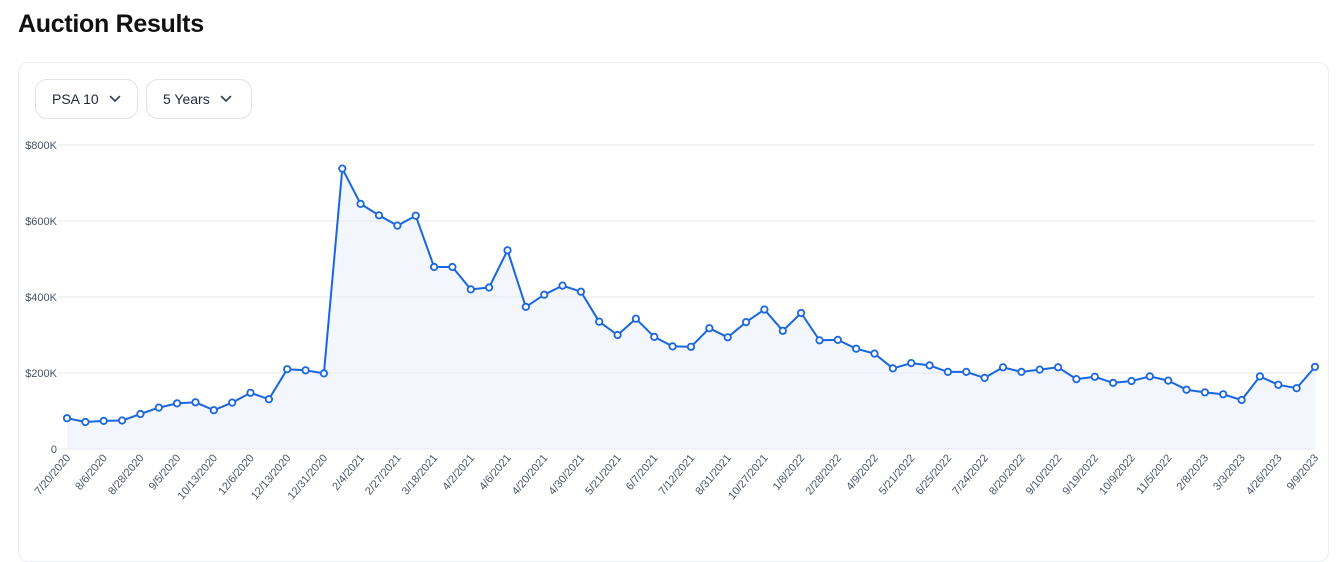 This screenshot has width=1344, height=562. I want to click on x-tick-label: 4/6/2021, so click(495, 472).